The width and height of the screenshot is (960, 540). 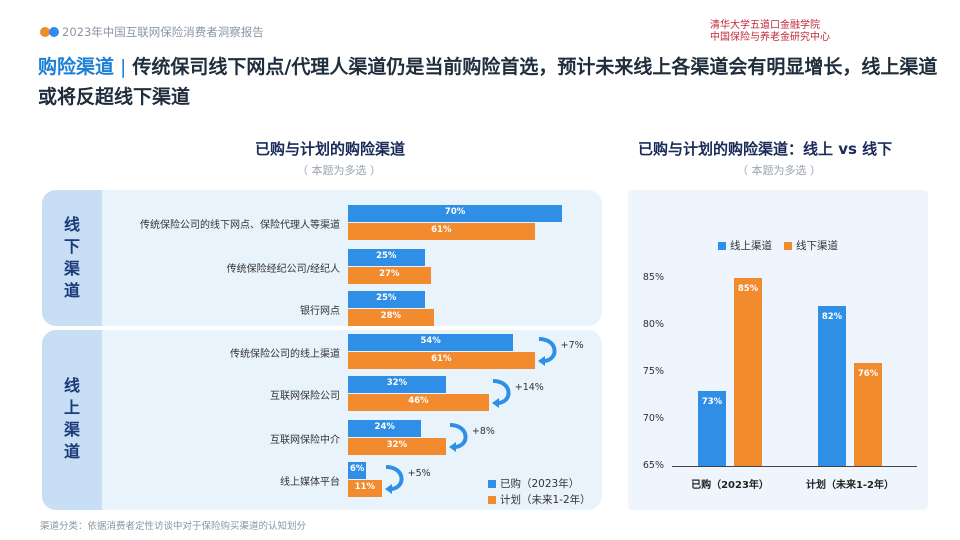 I want to click on bar-value-label: 70%, so click(x=455, y=212).